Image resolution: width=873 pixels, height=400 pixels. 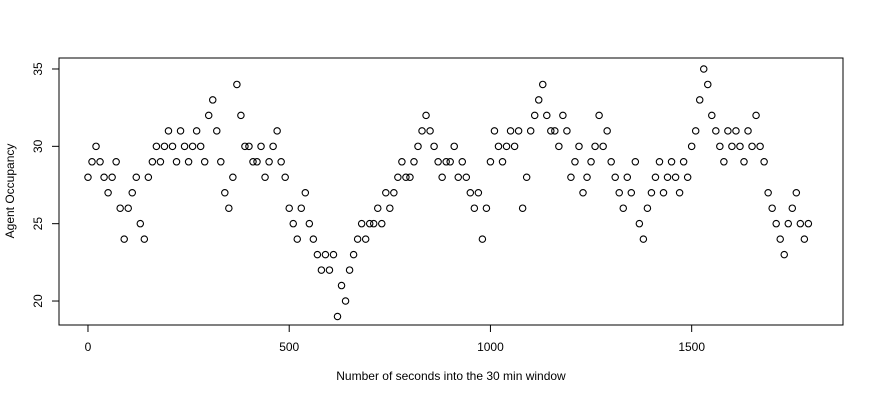 I want to click on x-tick-label: 0, so click(x=88, y=347).